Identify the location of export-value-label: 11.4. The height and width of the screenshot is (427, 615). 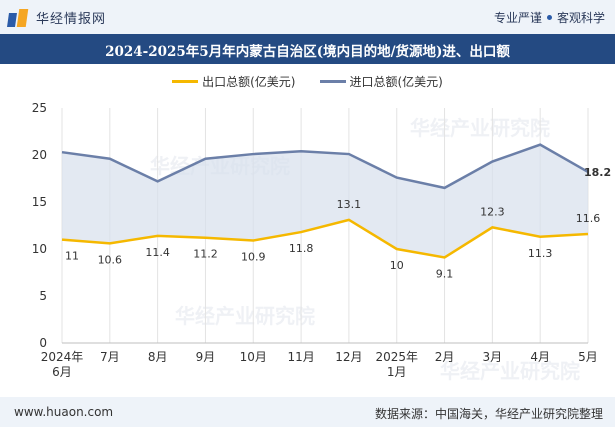
(157, 252).